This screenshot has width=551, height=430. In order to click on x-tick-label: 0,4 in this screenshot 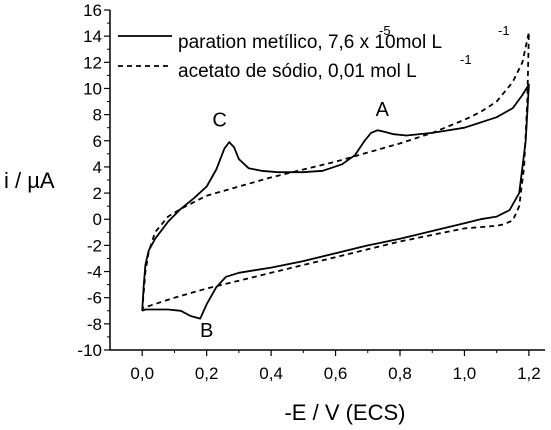, I will do `click(271, 373)`.